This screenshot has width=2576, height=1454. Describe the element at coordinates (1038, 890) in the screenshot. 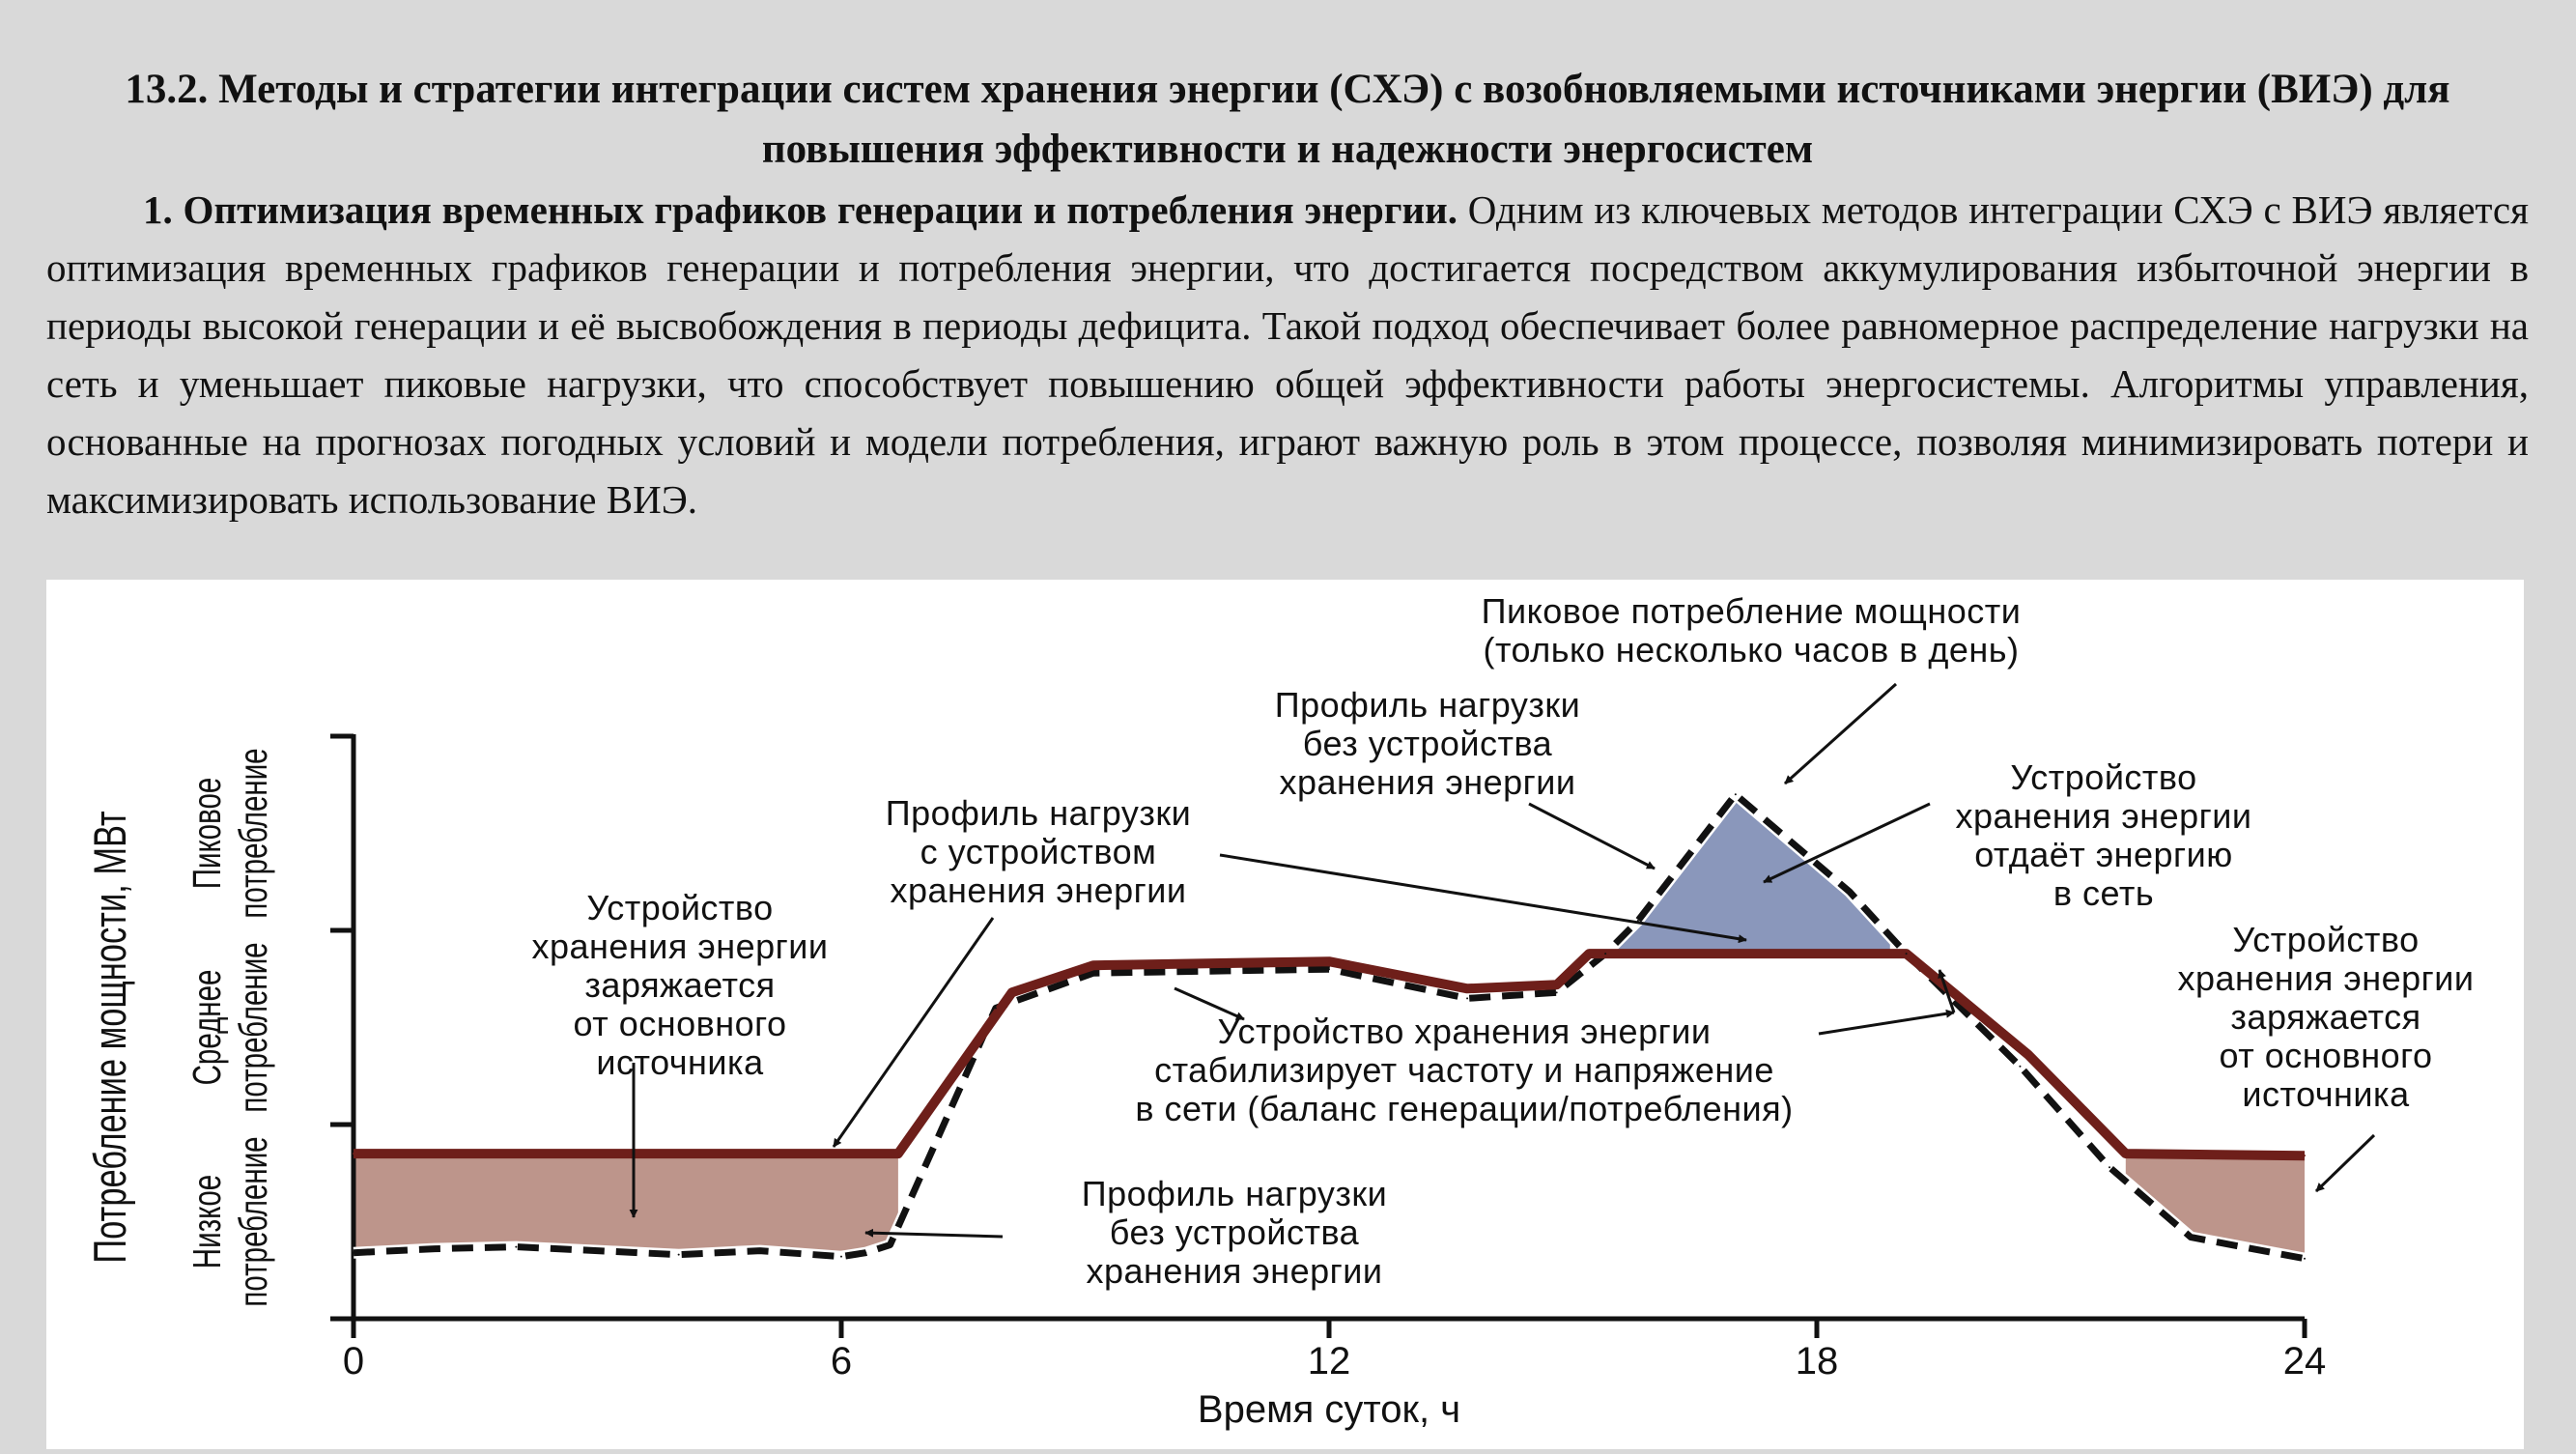

I see `annotation-with-storage: хранения энергии` at that location.